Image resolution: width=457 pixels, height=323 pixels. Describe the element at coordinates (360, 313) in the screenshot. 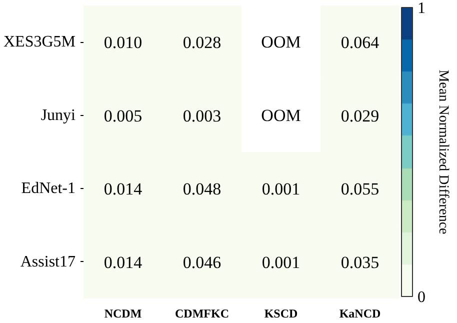

I see `x-tick-label: KaNCD` at that location.